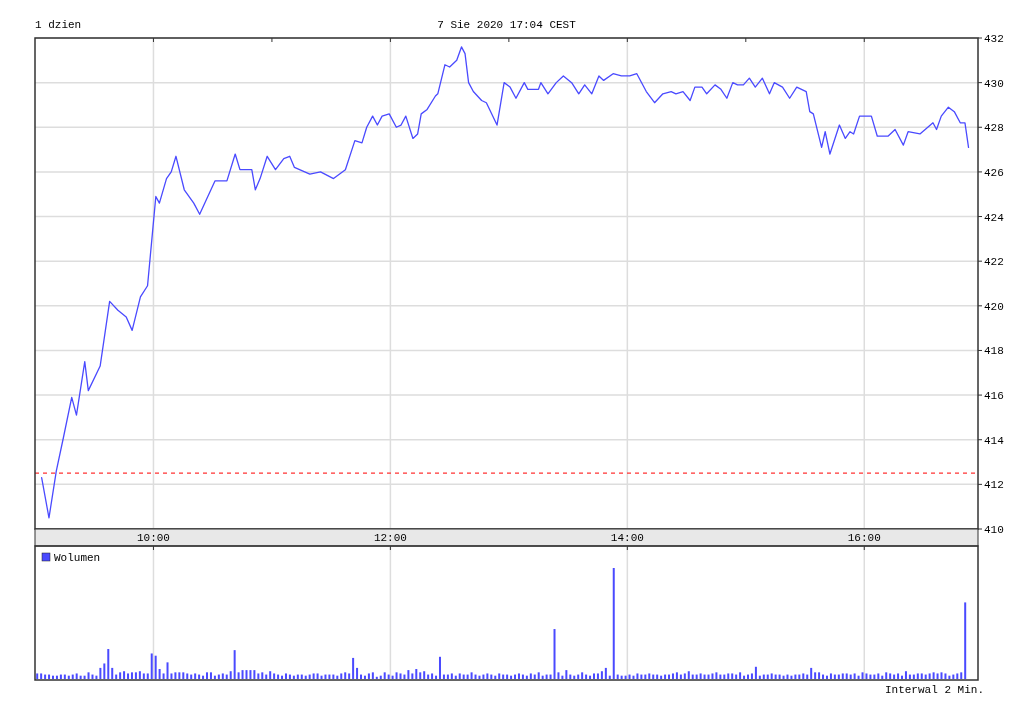  Describe the element at coordinates (934, 690) in the screenshot. I see `text: Interwal 2 Min.` at that location.